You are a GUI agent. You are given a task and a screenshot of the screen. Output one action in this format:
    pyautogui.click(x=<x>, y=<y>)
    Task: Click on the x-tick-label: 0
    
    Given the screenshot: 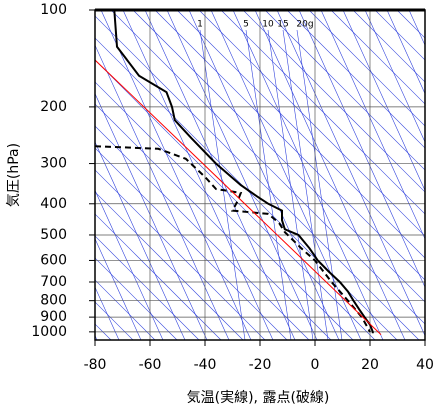 What is the action you would take?
    pyautogui.click(x=315, y=365)
    